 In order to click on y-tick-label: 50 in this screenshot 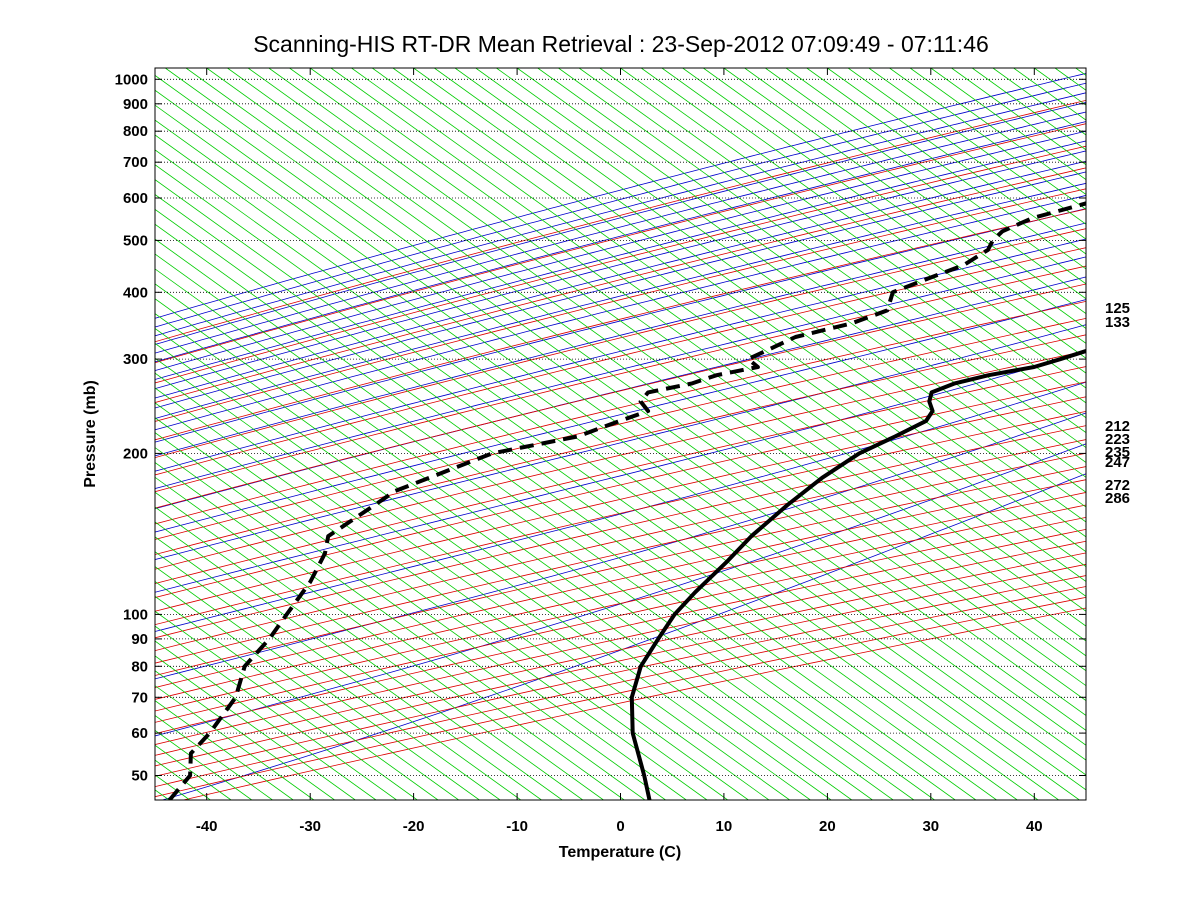, I will do `click(139, 776)`.